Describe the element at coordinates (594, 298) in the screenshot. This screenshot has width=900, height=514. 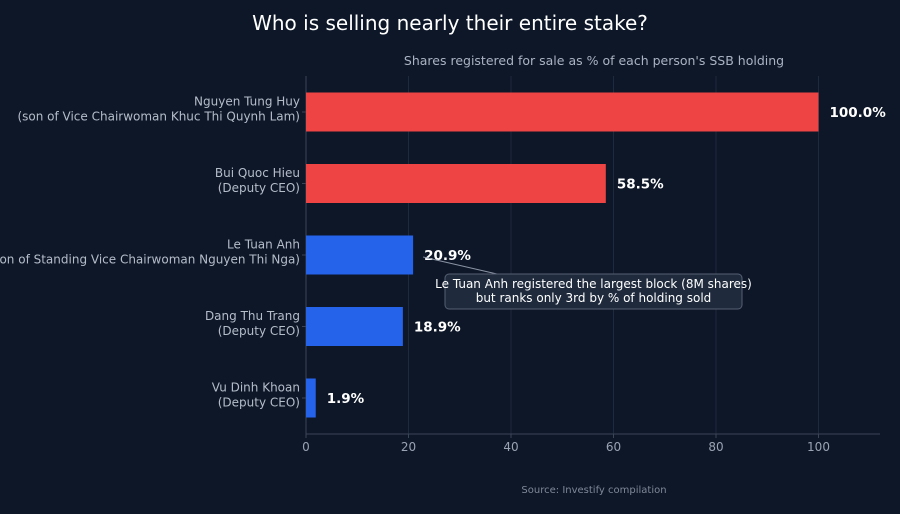
I see `annotation-text: but ranks only 3rd by % of holding sold` at that location.